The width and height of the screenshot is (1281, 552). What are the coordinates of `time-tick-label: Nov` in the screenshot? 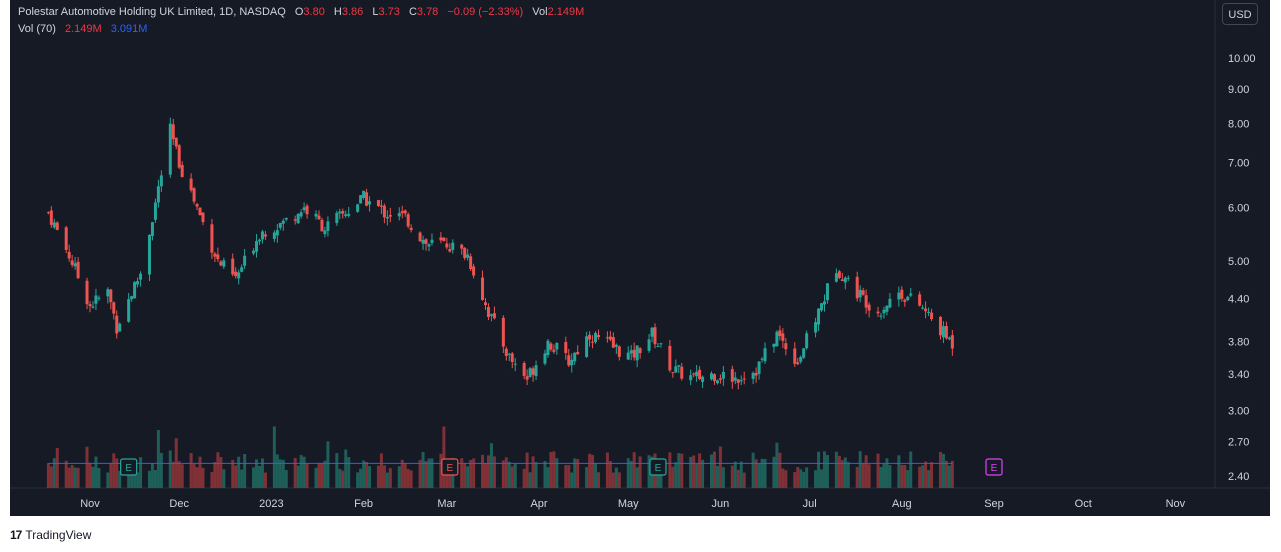 It's located at (90, 504).